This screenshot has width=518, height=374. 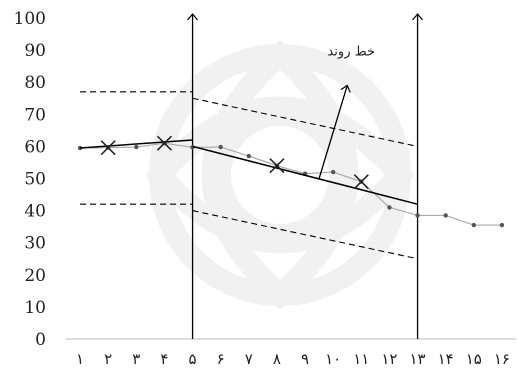 I want to click on x-tick-label: ۲, so click(x=108, y=359).